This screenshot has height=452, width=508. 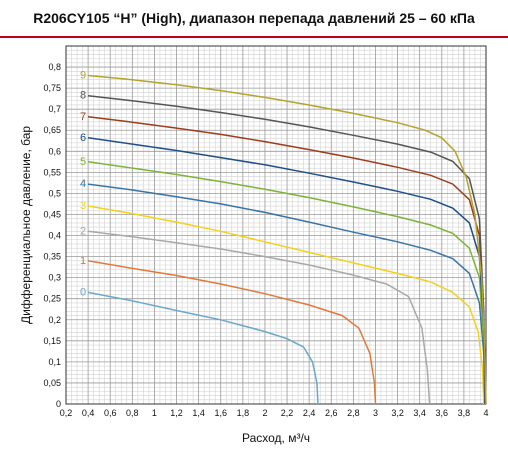 What do you see at coordinates (52, 257) in the screenshot?
I see `y-tick-label: 0,35` at bounding box center [52, 257].